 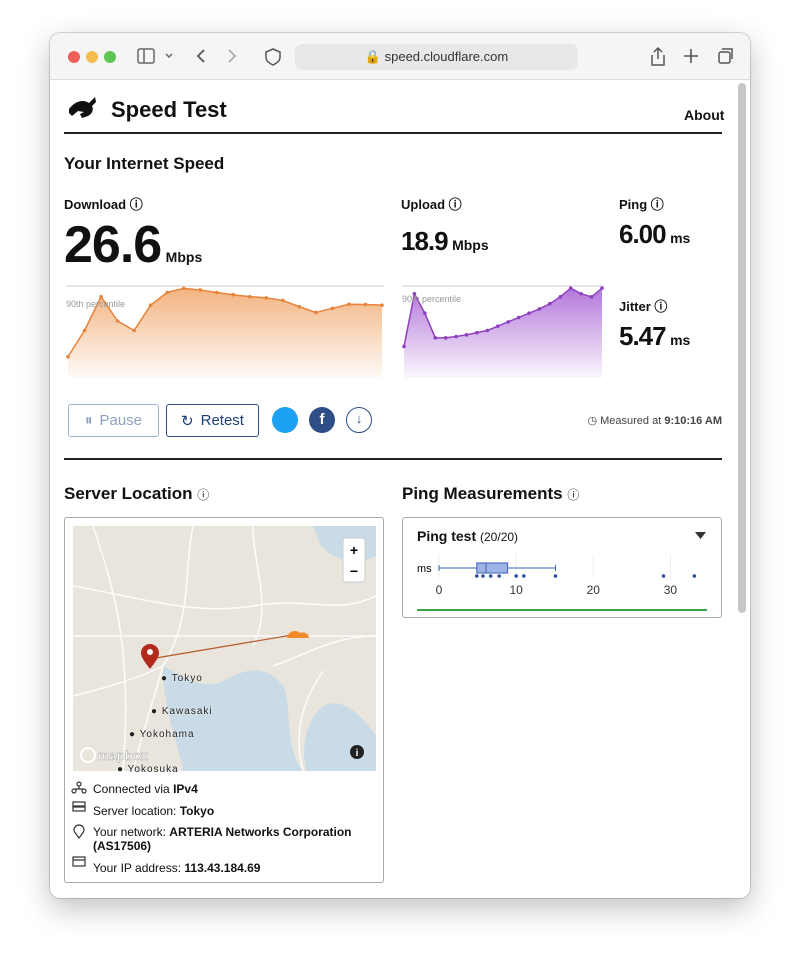 I want to click on download-result: 26.6 Mbps, so click(x=133, y=245).